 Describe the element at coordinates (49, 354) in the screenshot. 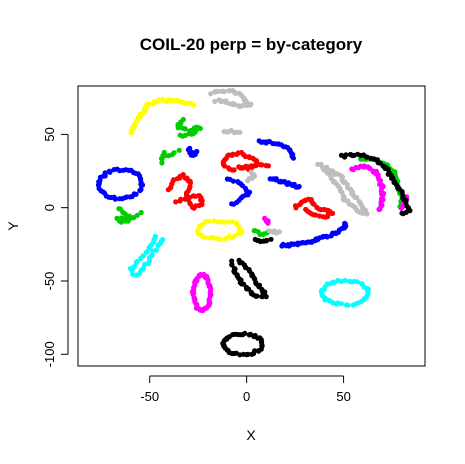

I see `y-tick-label: -100` at that location.